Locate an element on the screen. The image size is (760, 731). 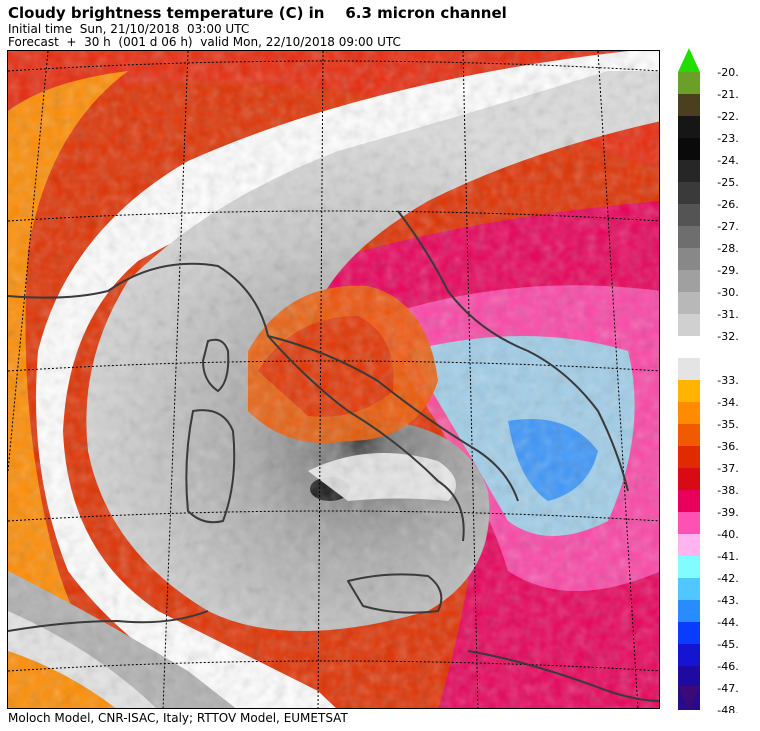
colorbar-label: -27. is located at coordinates (727, 226).